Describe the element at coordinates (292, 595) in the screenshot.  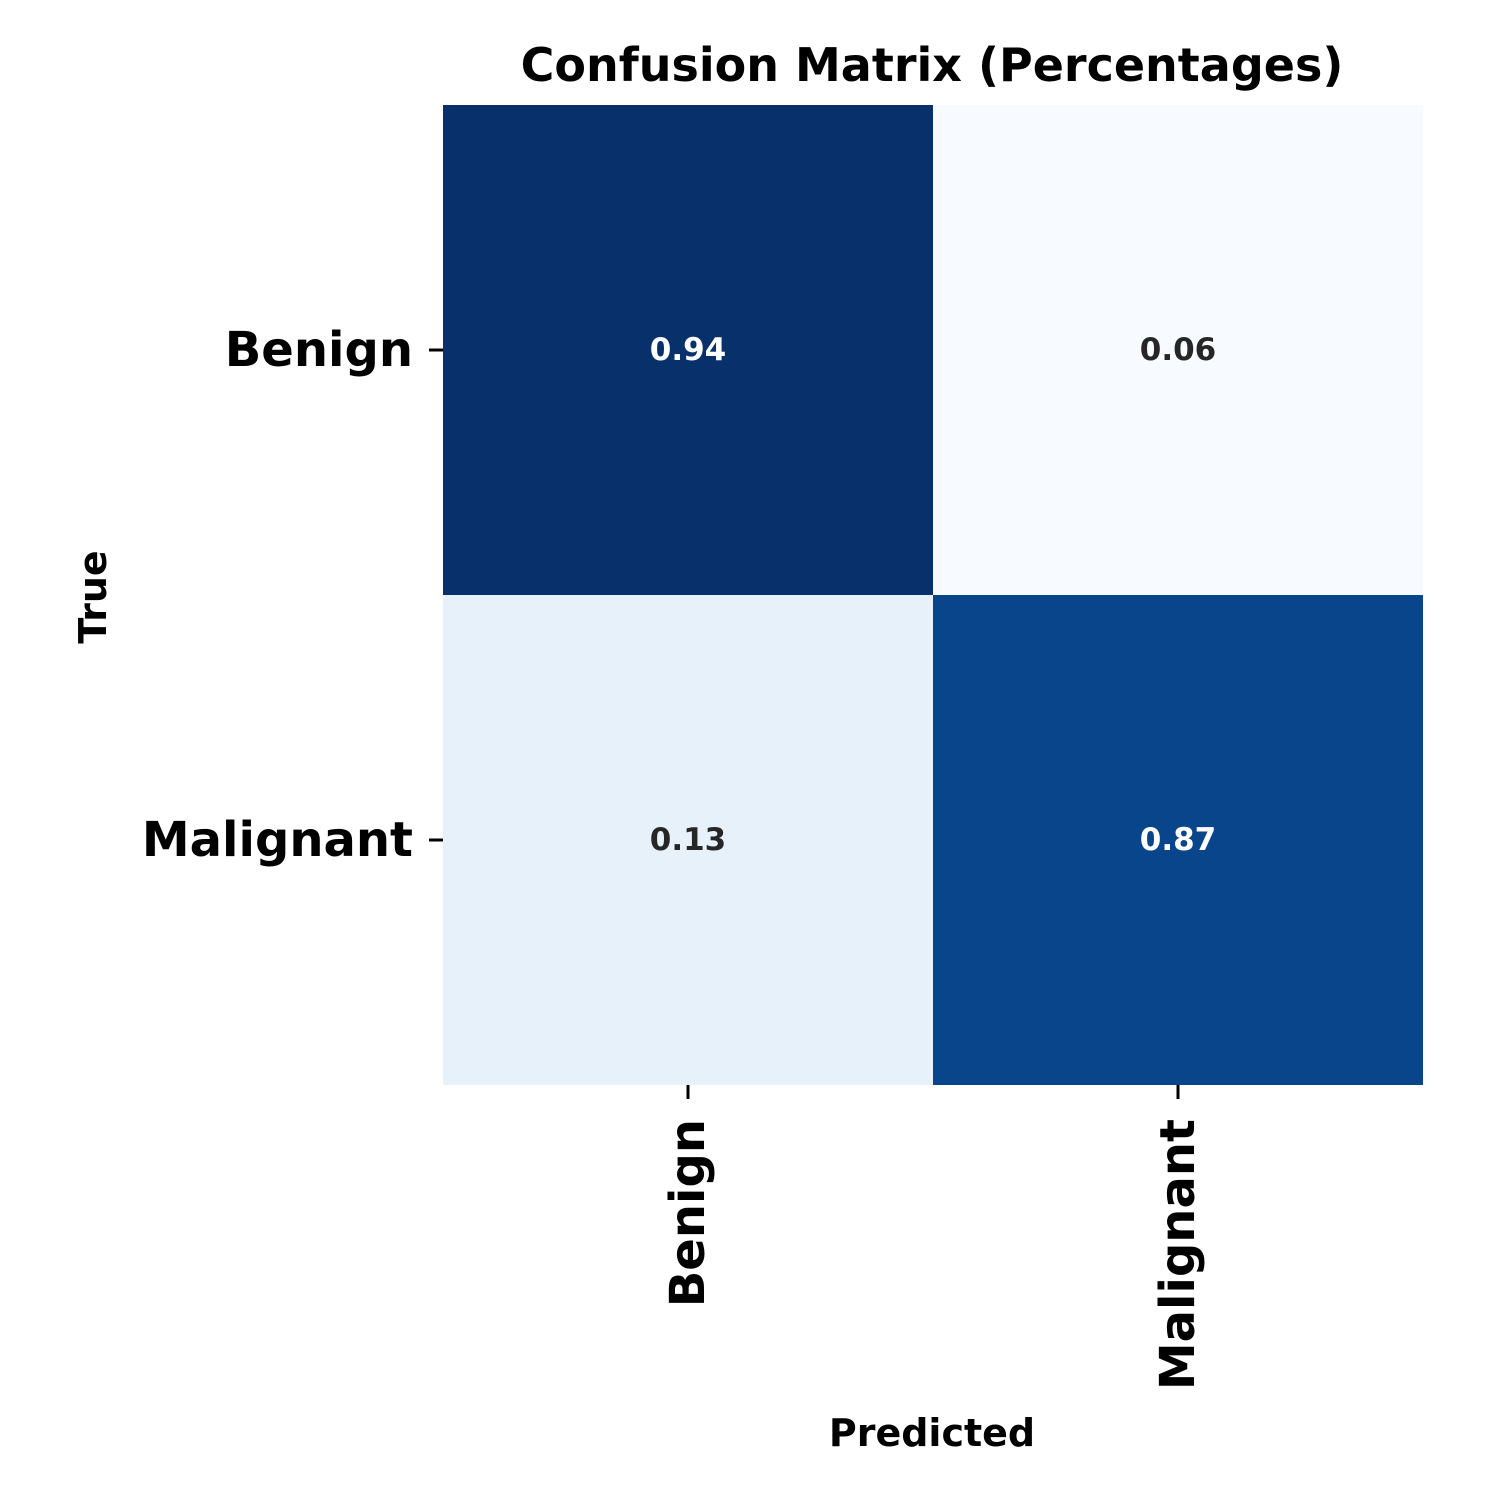
I see `y-axis-ticks: Benign Malignant` at that location.